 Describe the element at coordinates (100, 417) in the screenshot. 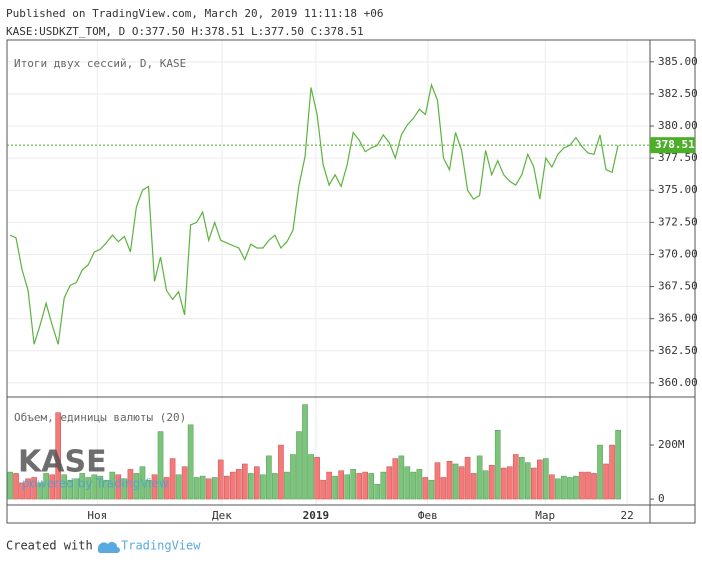

I see `volume-panel-title: Объем, единицы валюты (20)` at that location.